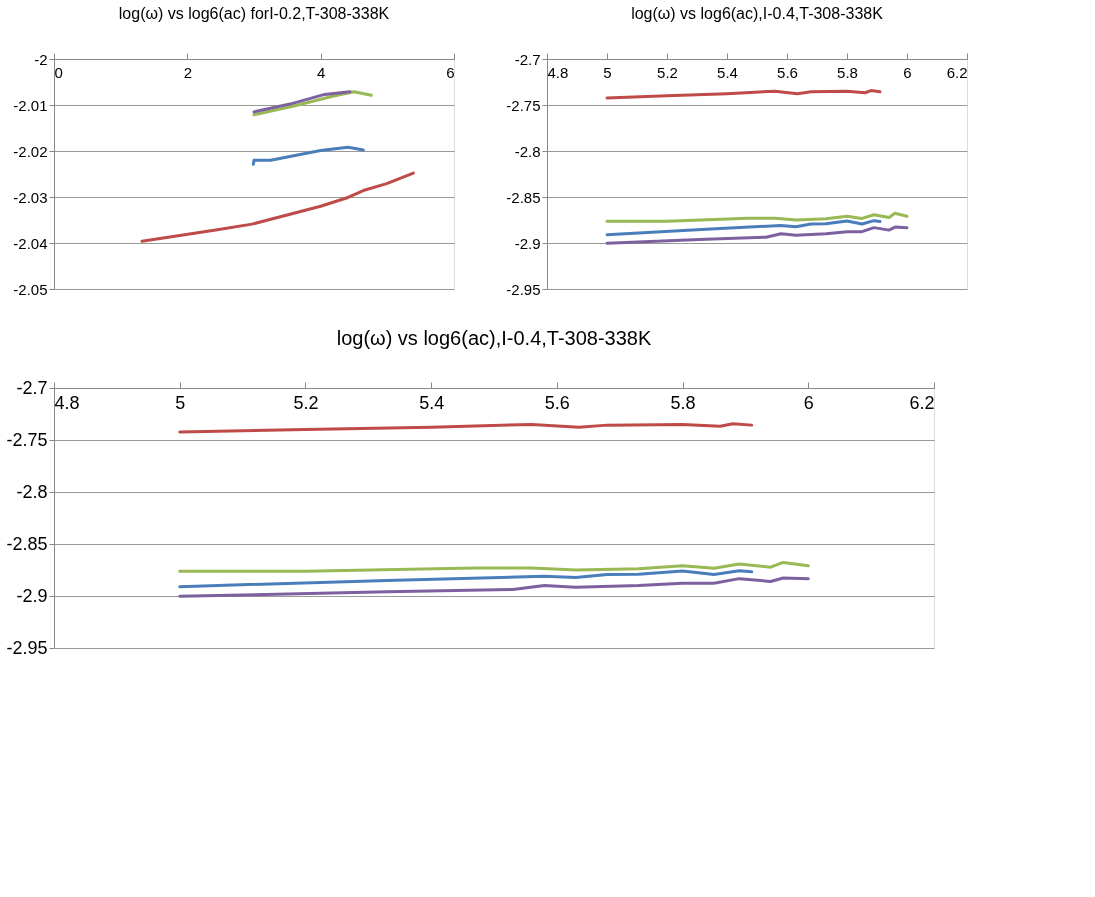 The image size is (1095, 897). Describe the element at coordinates (41, 59) in the screenshot. I see `y-tick-label: -2` at that location.